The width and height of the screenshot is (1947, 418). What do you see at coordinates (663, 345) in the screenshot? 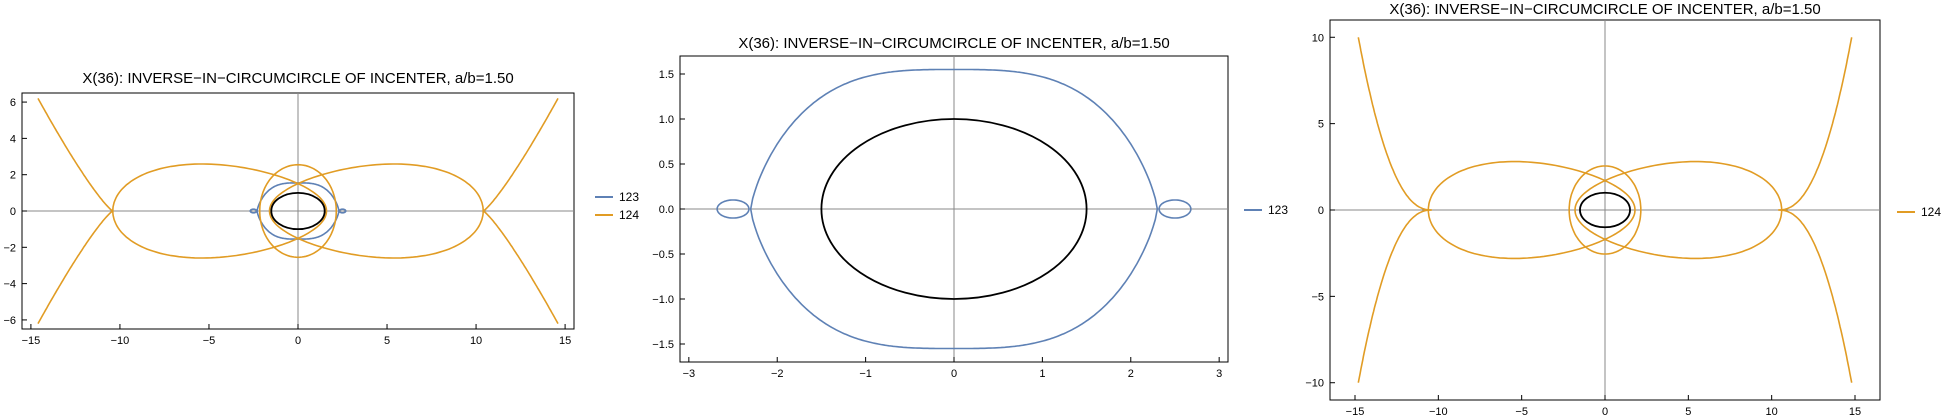
I see `y-tick-label: −1.5` at bounding box center [663, 345].